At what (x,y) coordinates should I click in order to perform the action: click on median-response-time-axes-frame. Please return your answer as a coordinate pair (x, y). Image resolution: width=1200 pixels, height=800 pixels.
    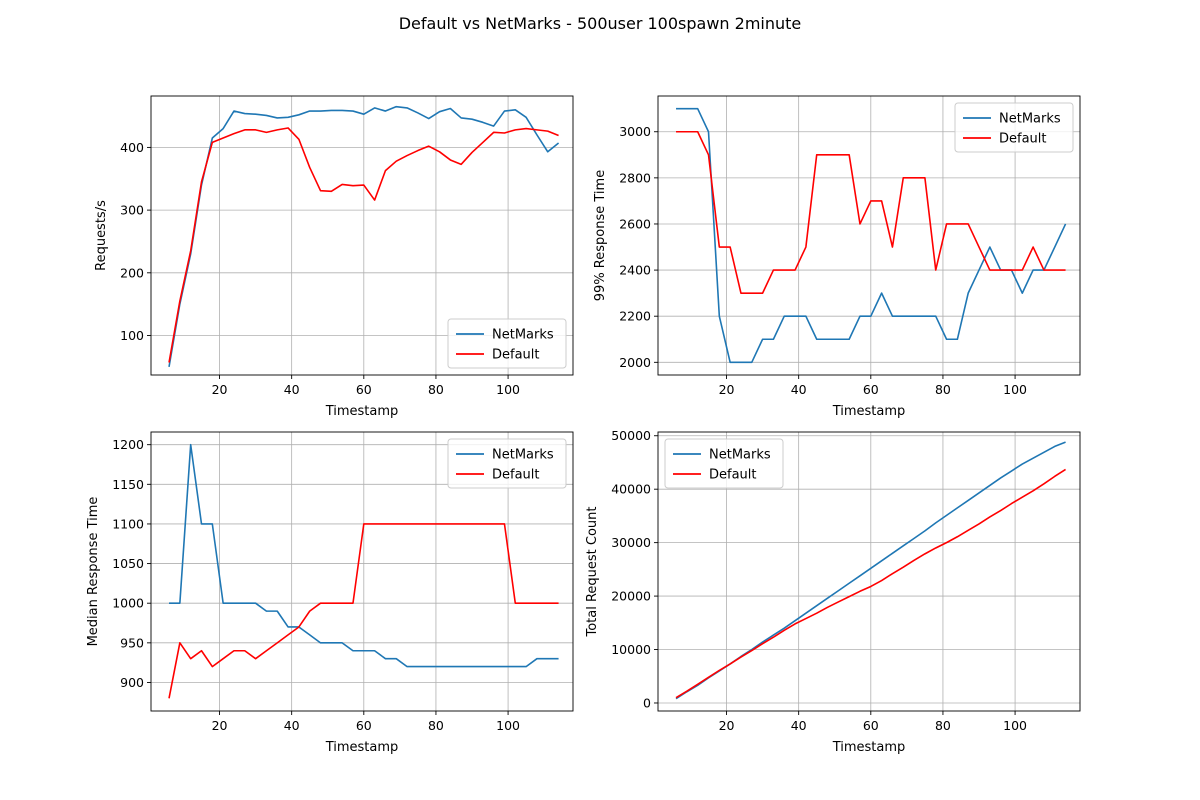
    Looking at the image, I should click on (362, 571).